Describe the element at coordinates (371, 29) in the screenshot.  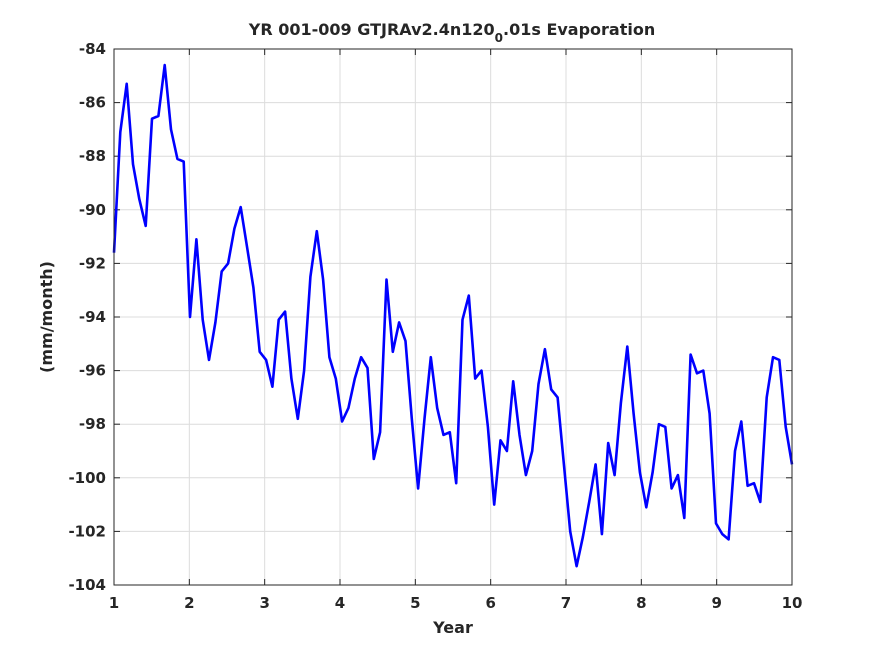
I see `title-main: YR 001-009 GTJRAv2.4n120` at that location.